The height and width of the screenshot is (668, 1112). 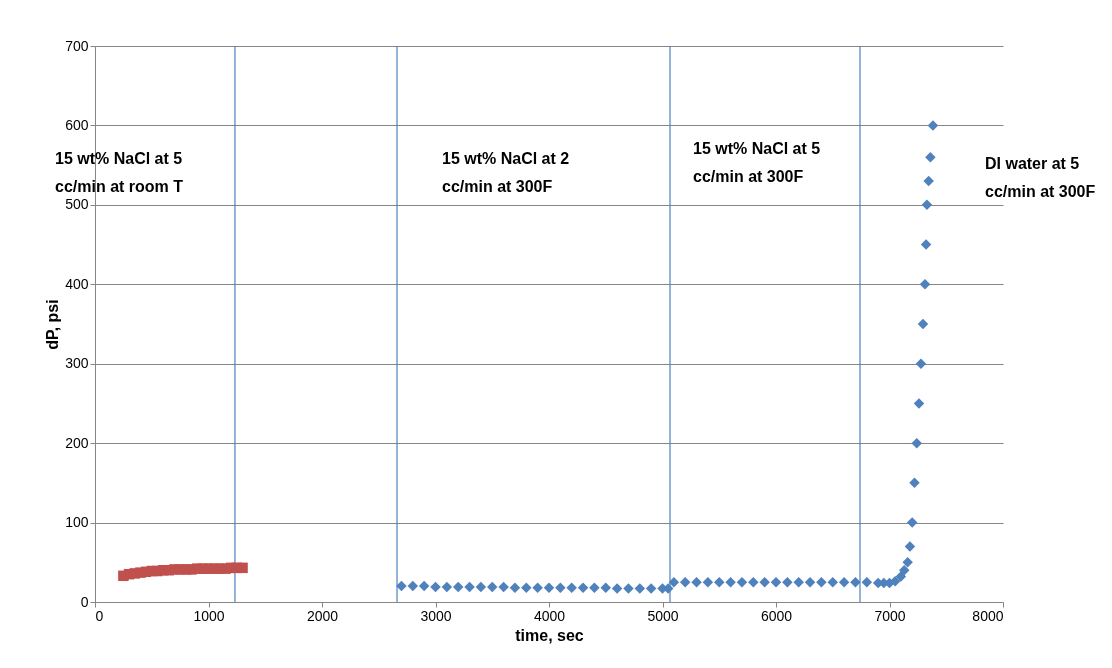 I want to click on x-tick-label: 7000, so click(x=890, y=615).